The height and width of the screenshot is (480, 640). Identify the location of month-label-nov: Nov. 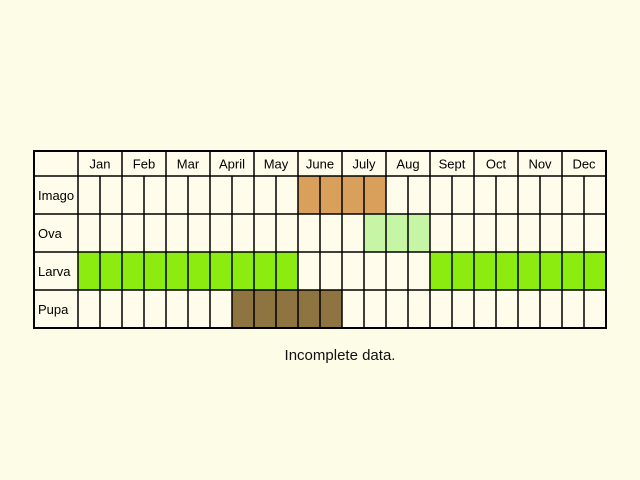
(540, 164).